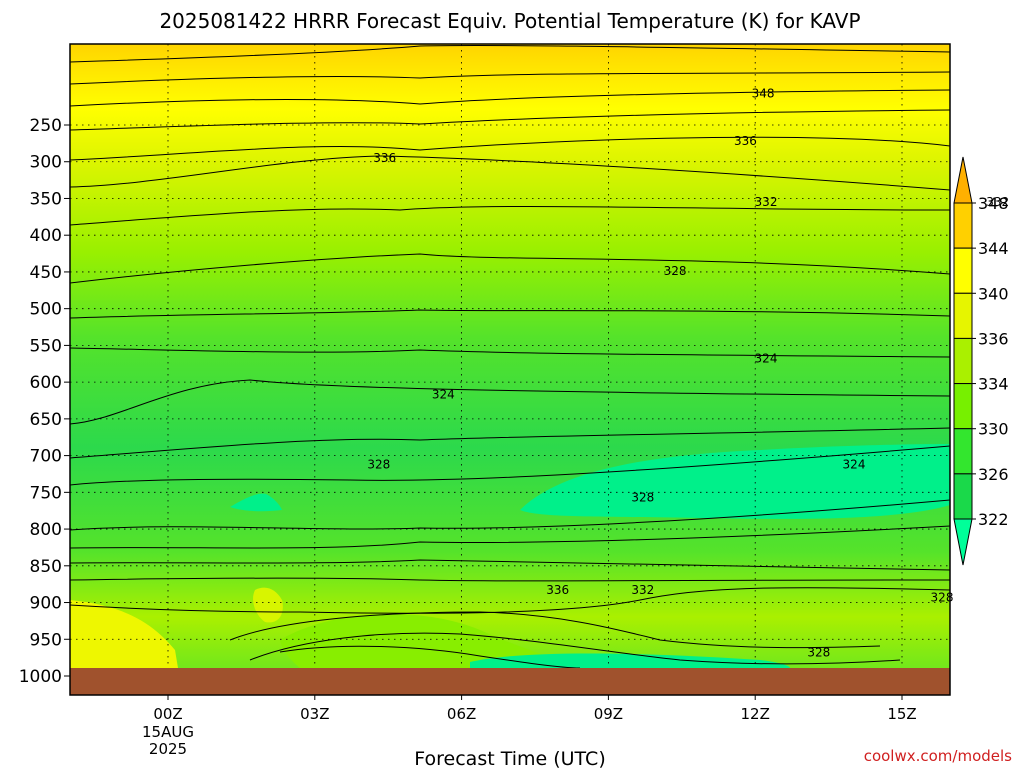 The height and width of the screenshot is (768, 1024). Describe the element at coordinates (938, 756) in the screenshot. I see `credit-text: coolwx.com/models` at that location.